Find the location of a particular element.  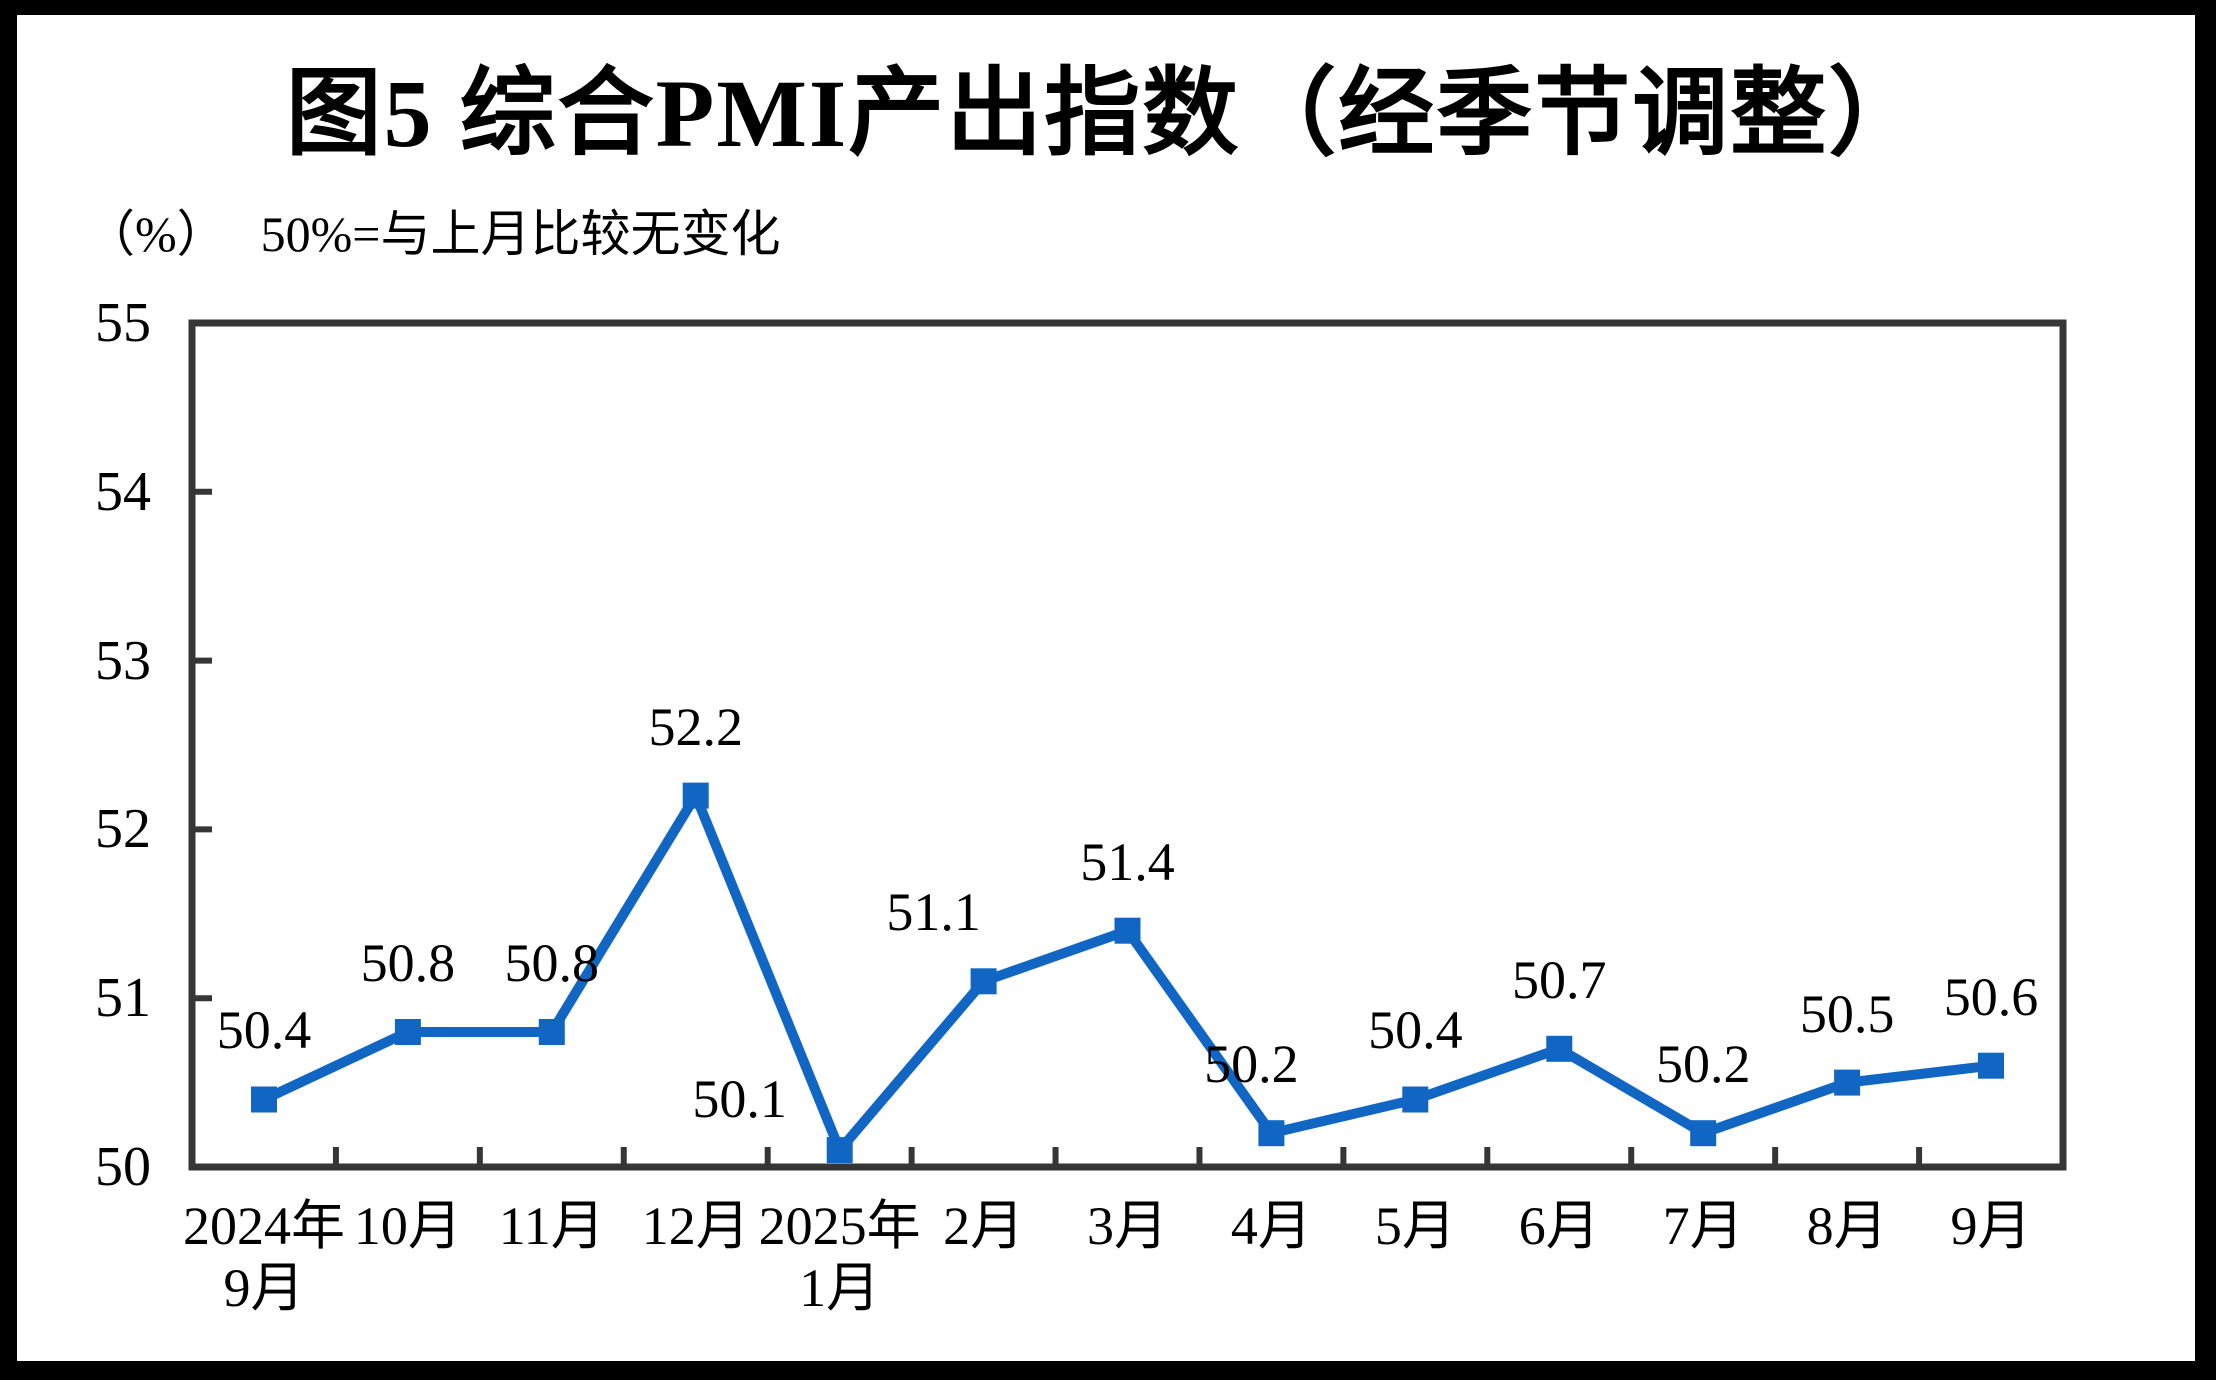

x-axis-label: 9月 is located at coordinates (1991, 1226).